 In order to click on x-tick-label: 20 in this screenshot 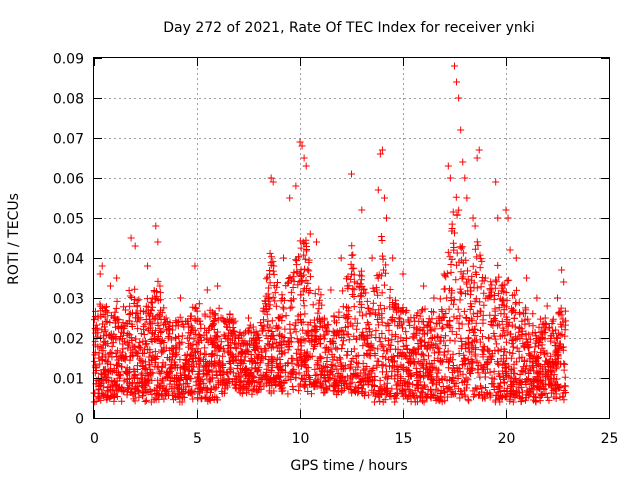, I will do `click(507, 439)`.